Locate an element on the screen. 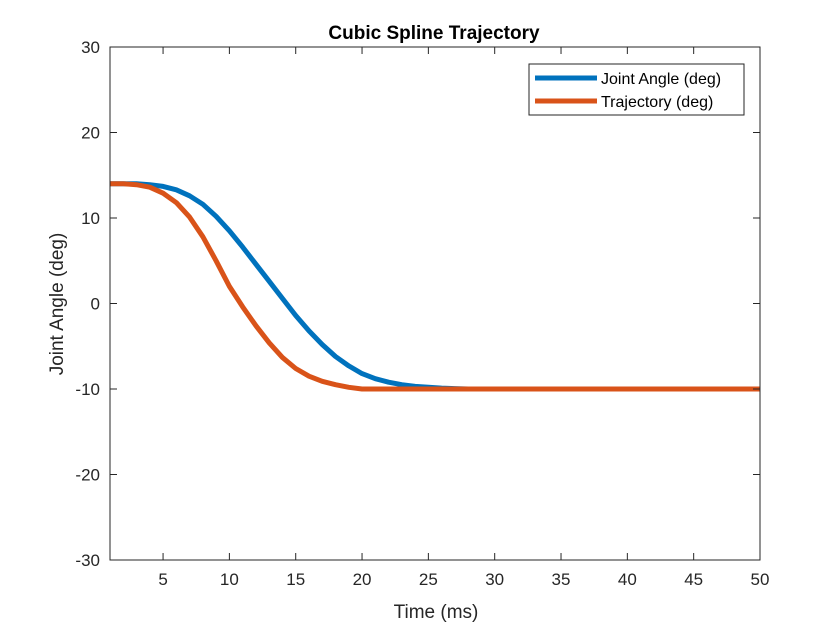 Image resolution: width=840 pixels, height=630 pixels. y-tick-label: 10 is located at coordinates (90, 218).